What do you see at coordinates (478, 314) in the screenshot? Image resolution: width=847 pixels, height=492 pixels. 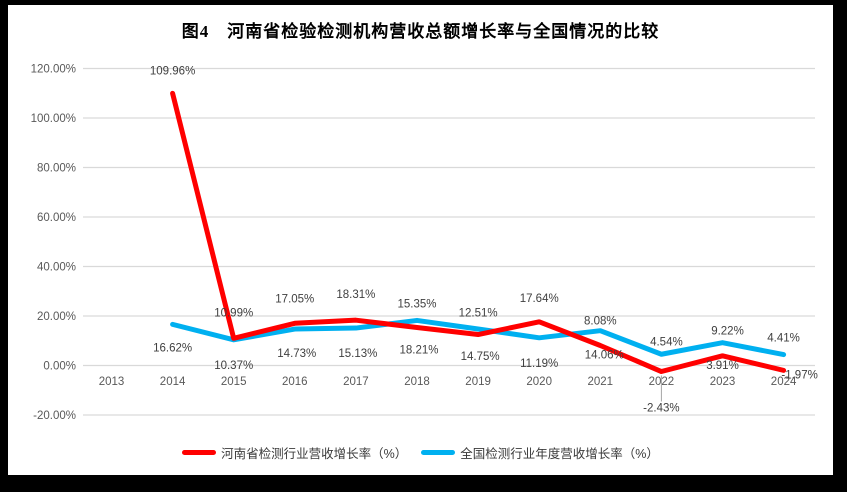 I see `henan-data-label: 12.51%` at bounding box center [478, 314].